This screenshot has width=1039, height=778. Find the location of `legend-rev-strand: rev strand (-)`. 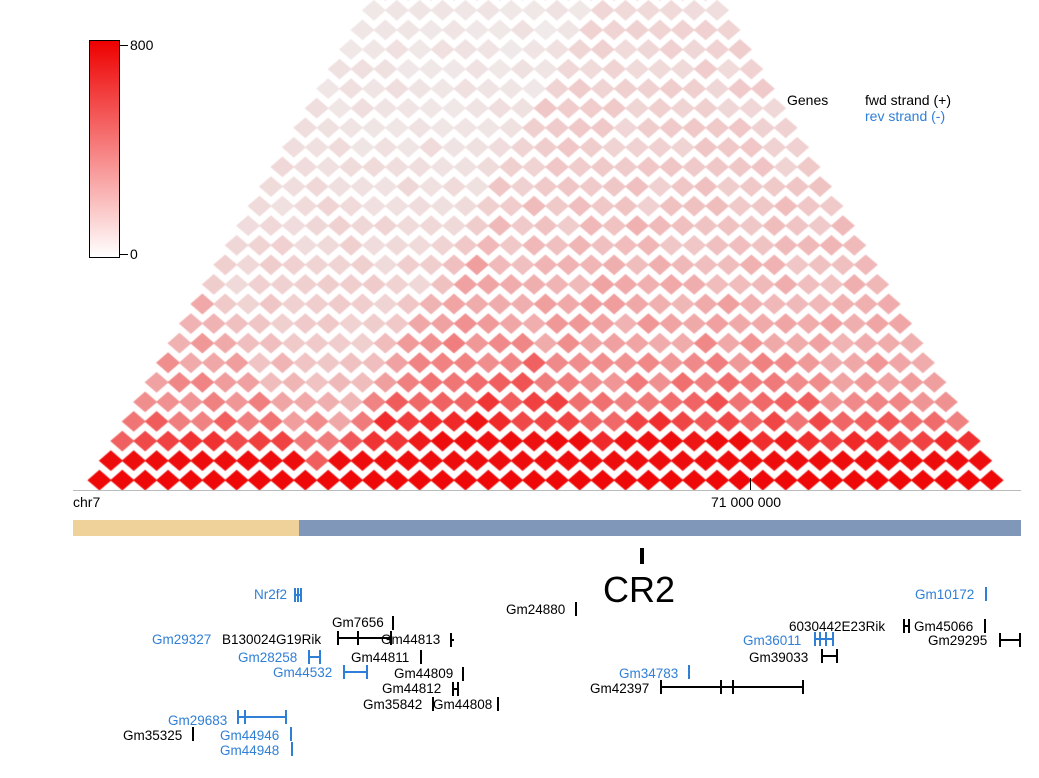

legend-rev-strand: rev strand (-) is located at coordinates (905, 116).